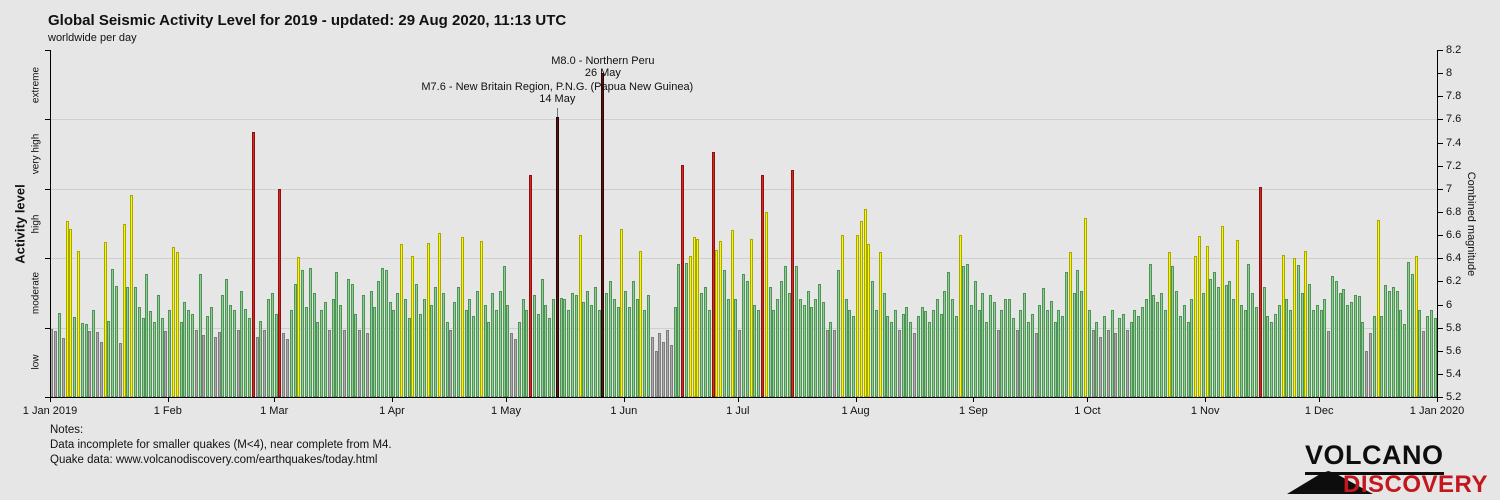  Describe the element at coordinates (602, 73) in the screenshot. I see `annotation-line2: 26 May` at that location.